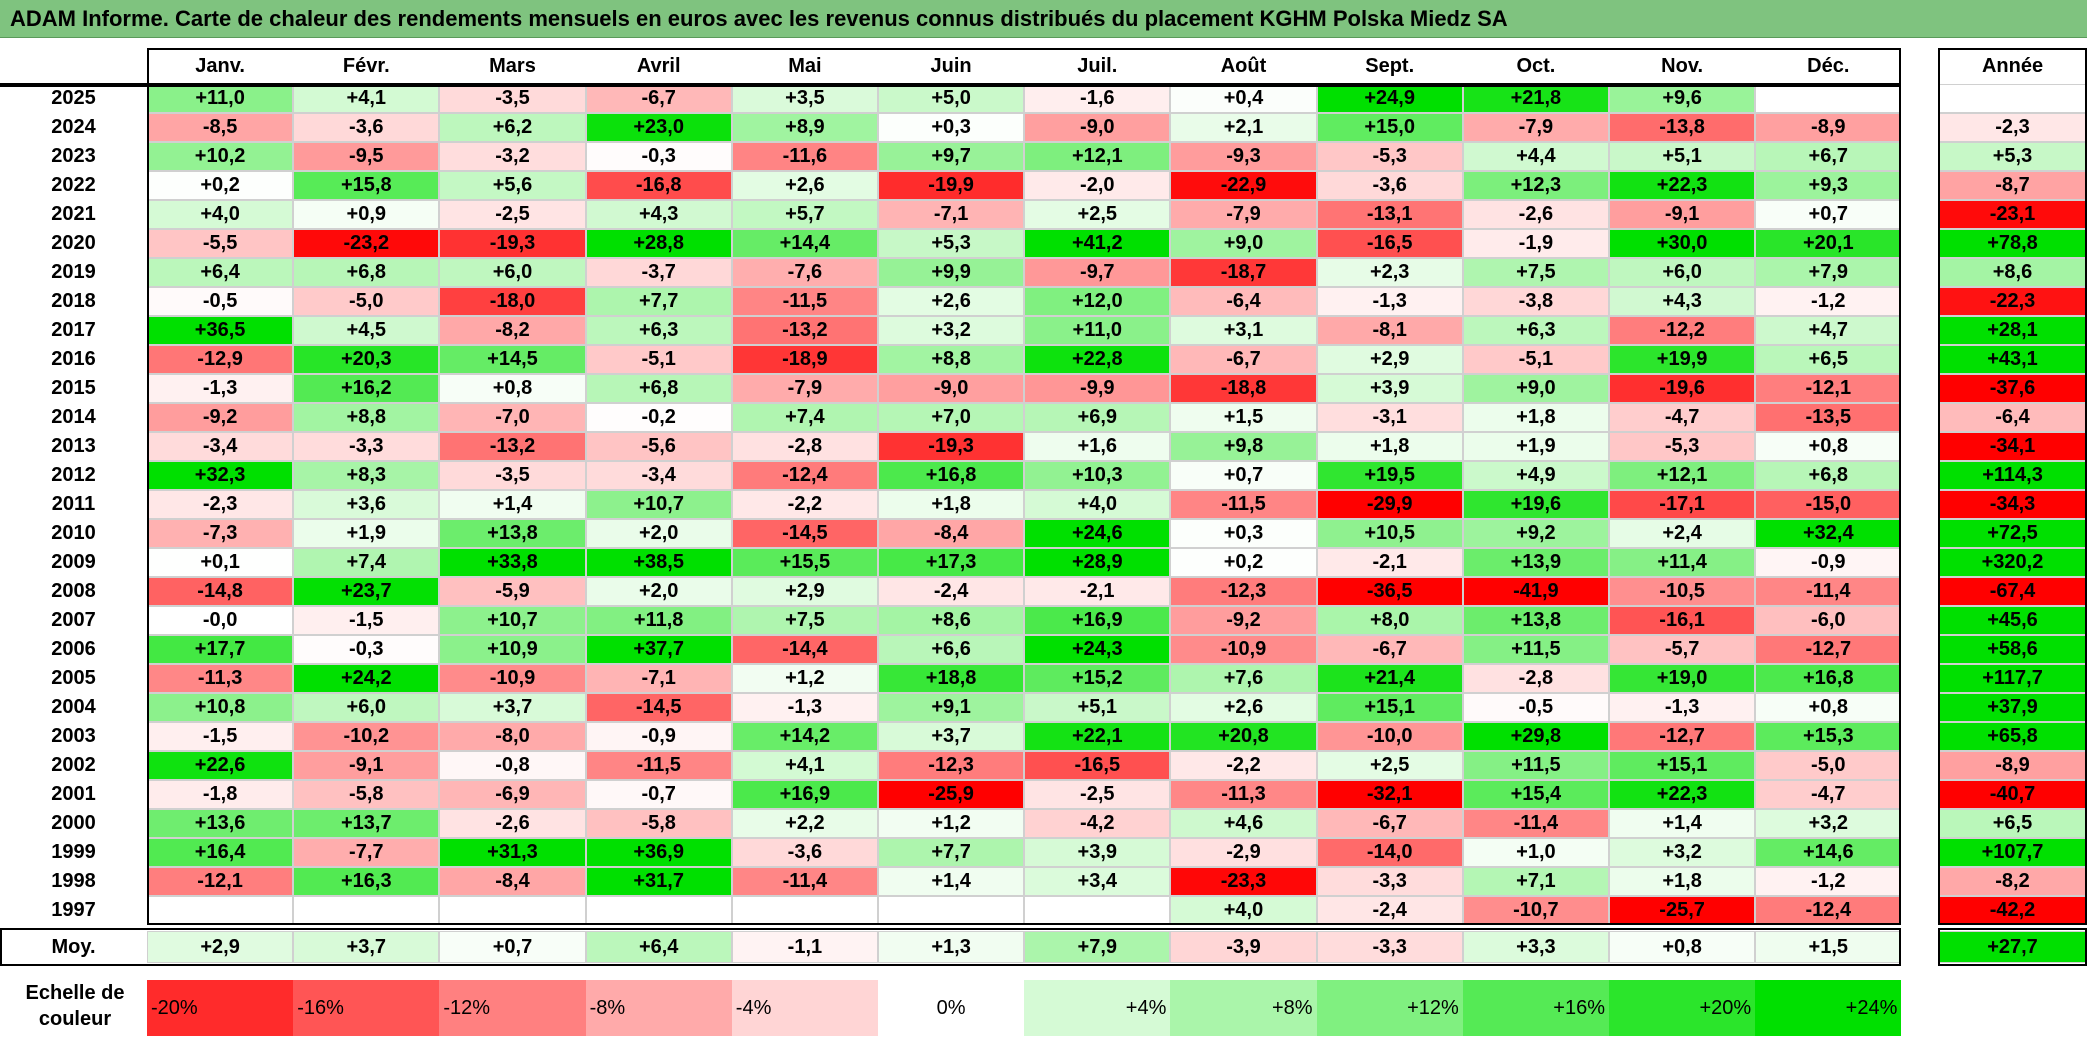 The width and height of the screenshot is (2087, 1037). I want to click on scale-label: Echelle de couleur, so click(75, 1006).